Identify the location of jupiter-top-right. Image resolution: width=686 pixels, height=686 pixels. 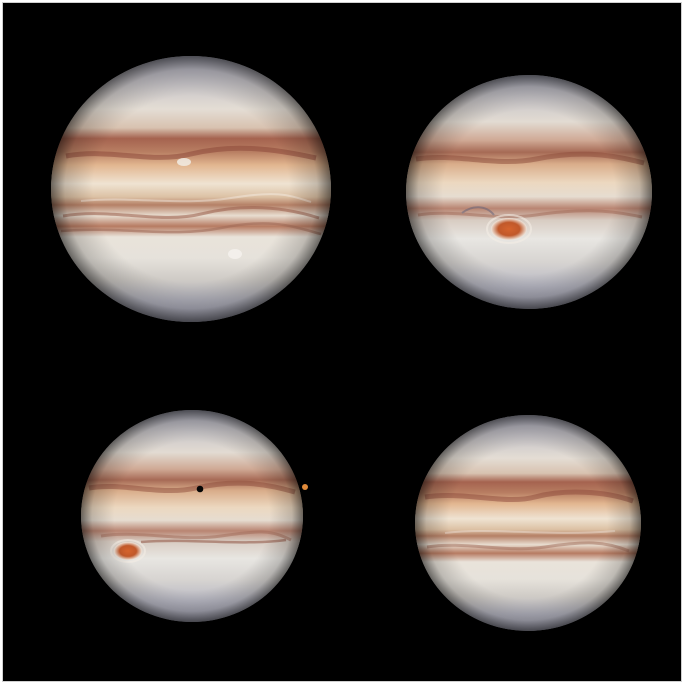
(529, 192).